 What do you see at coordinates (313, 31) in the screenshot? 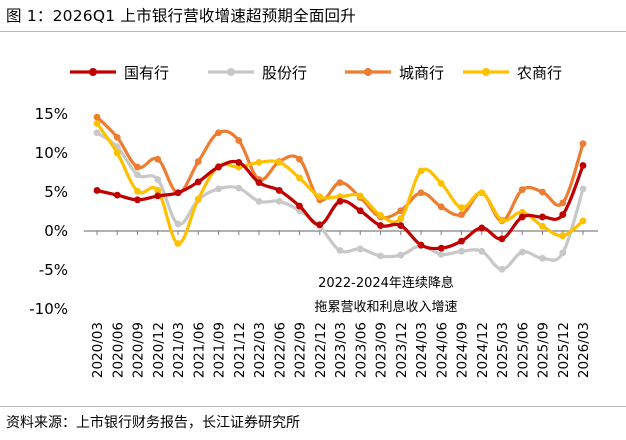
I see `title-rule` at bounding box center [313, 31].